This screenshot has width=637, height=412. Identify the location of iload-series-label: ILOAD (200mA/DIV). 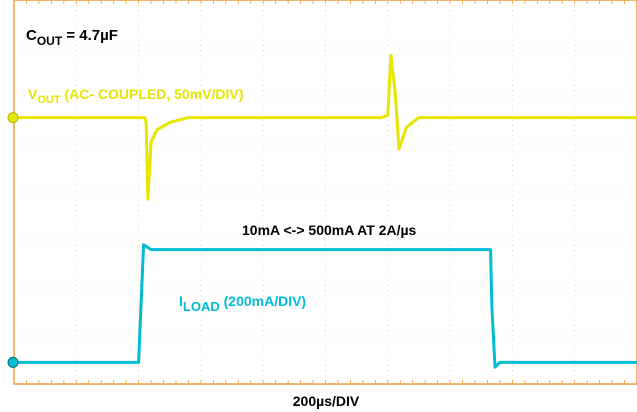
(242, 303).